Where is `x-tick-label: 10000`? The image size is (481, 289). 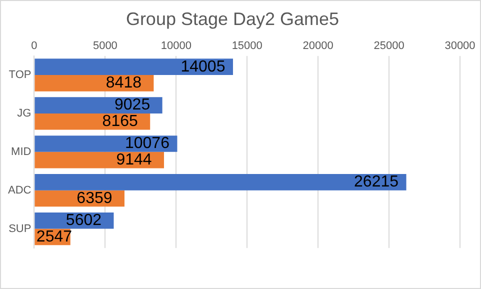
x-tick-label: 10000 is located at coordinates (176, 46).